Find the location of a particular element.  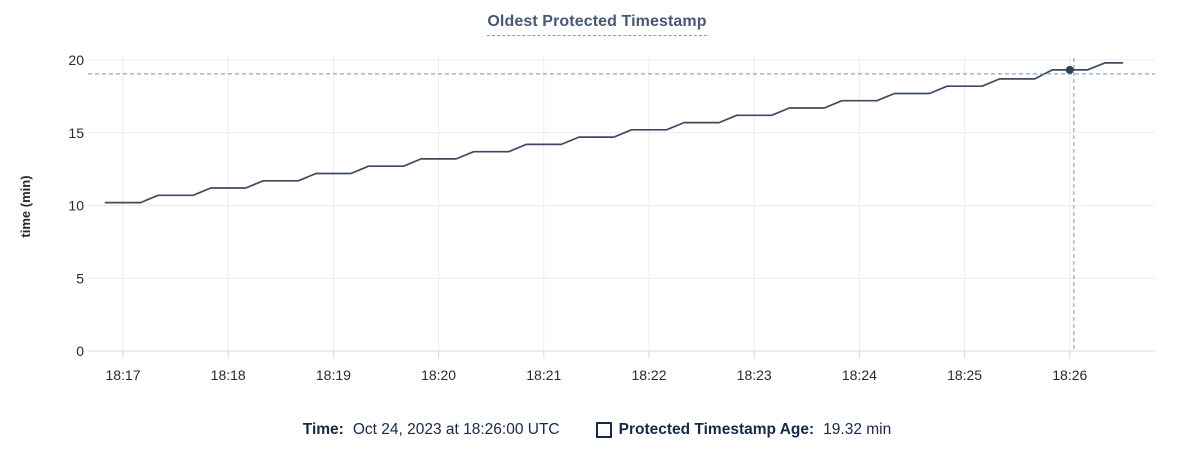

y-tick-label: 20 is located at coordinates (76, 60).